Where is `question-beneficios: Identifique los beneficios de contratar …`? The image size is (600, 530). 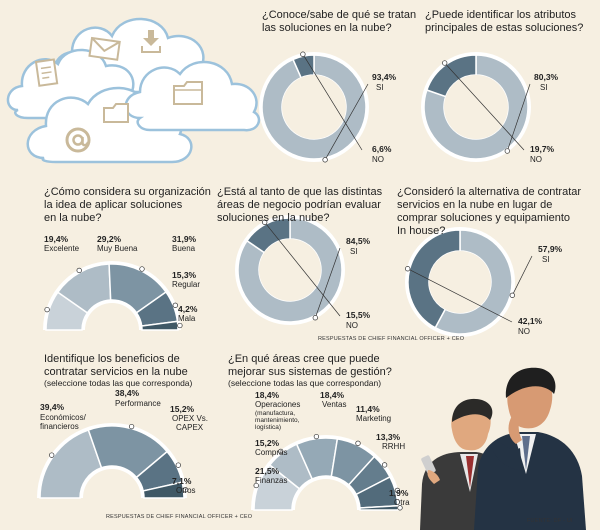 question-beneficios: Identifique los beneficios de contratar … is located at coordinates (118, 370).